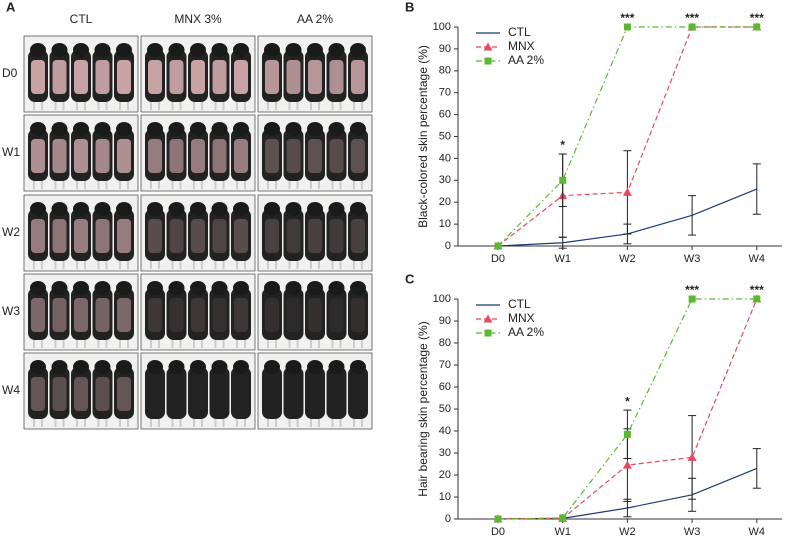 The width and height of the screenshot is (789, 537). What do you see at coordinates (11, 390) in the screenshot?
I see `row-label: W4` at bounding box center [11, 390].